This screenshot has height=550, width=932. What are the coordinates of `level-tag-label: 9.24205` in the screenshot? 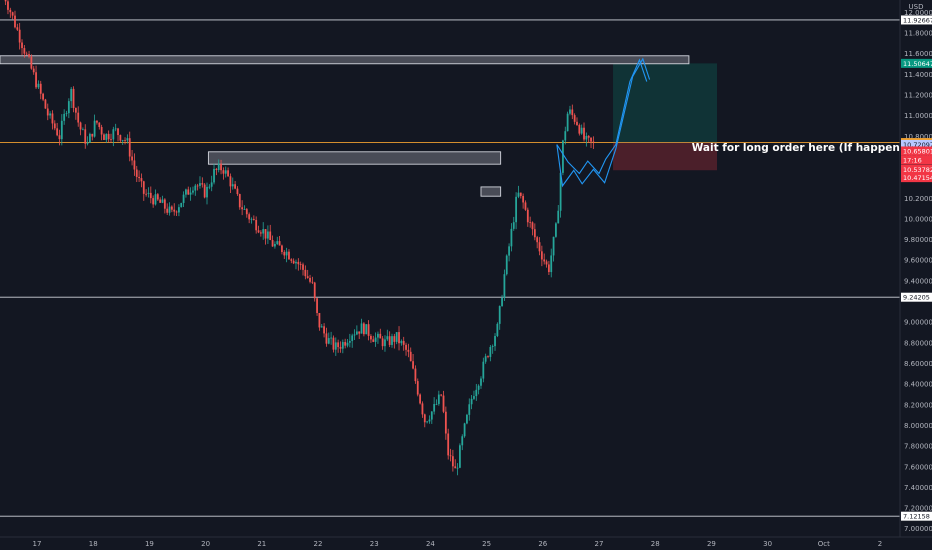 It's located at (916, 298).